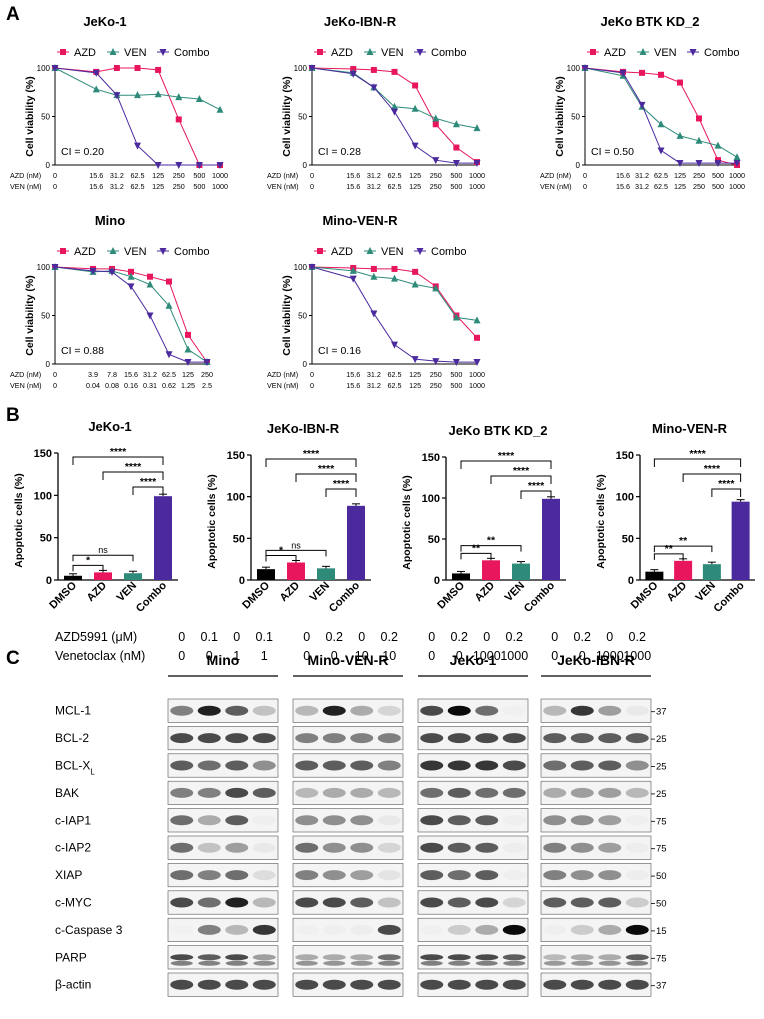 Image resolution: width=764 pixels, height=1019 pixels. Describe the element at coordinates (207, 374) in the screenshot. I see `dose-value: 250` at that location.